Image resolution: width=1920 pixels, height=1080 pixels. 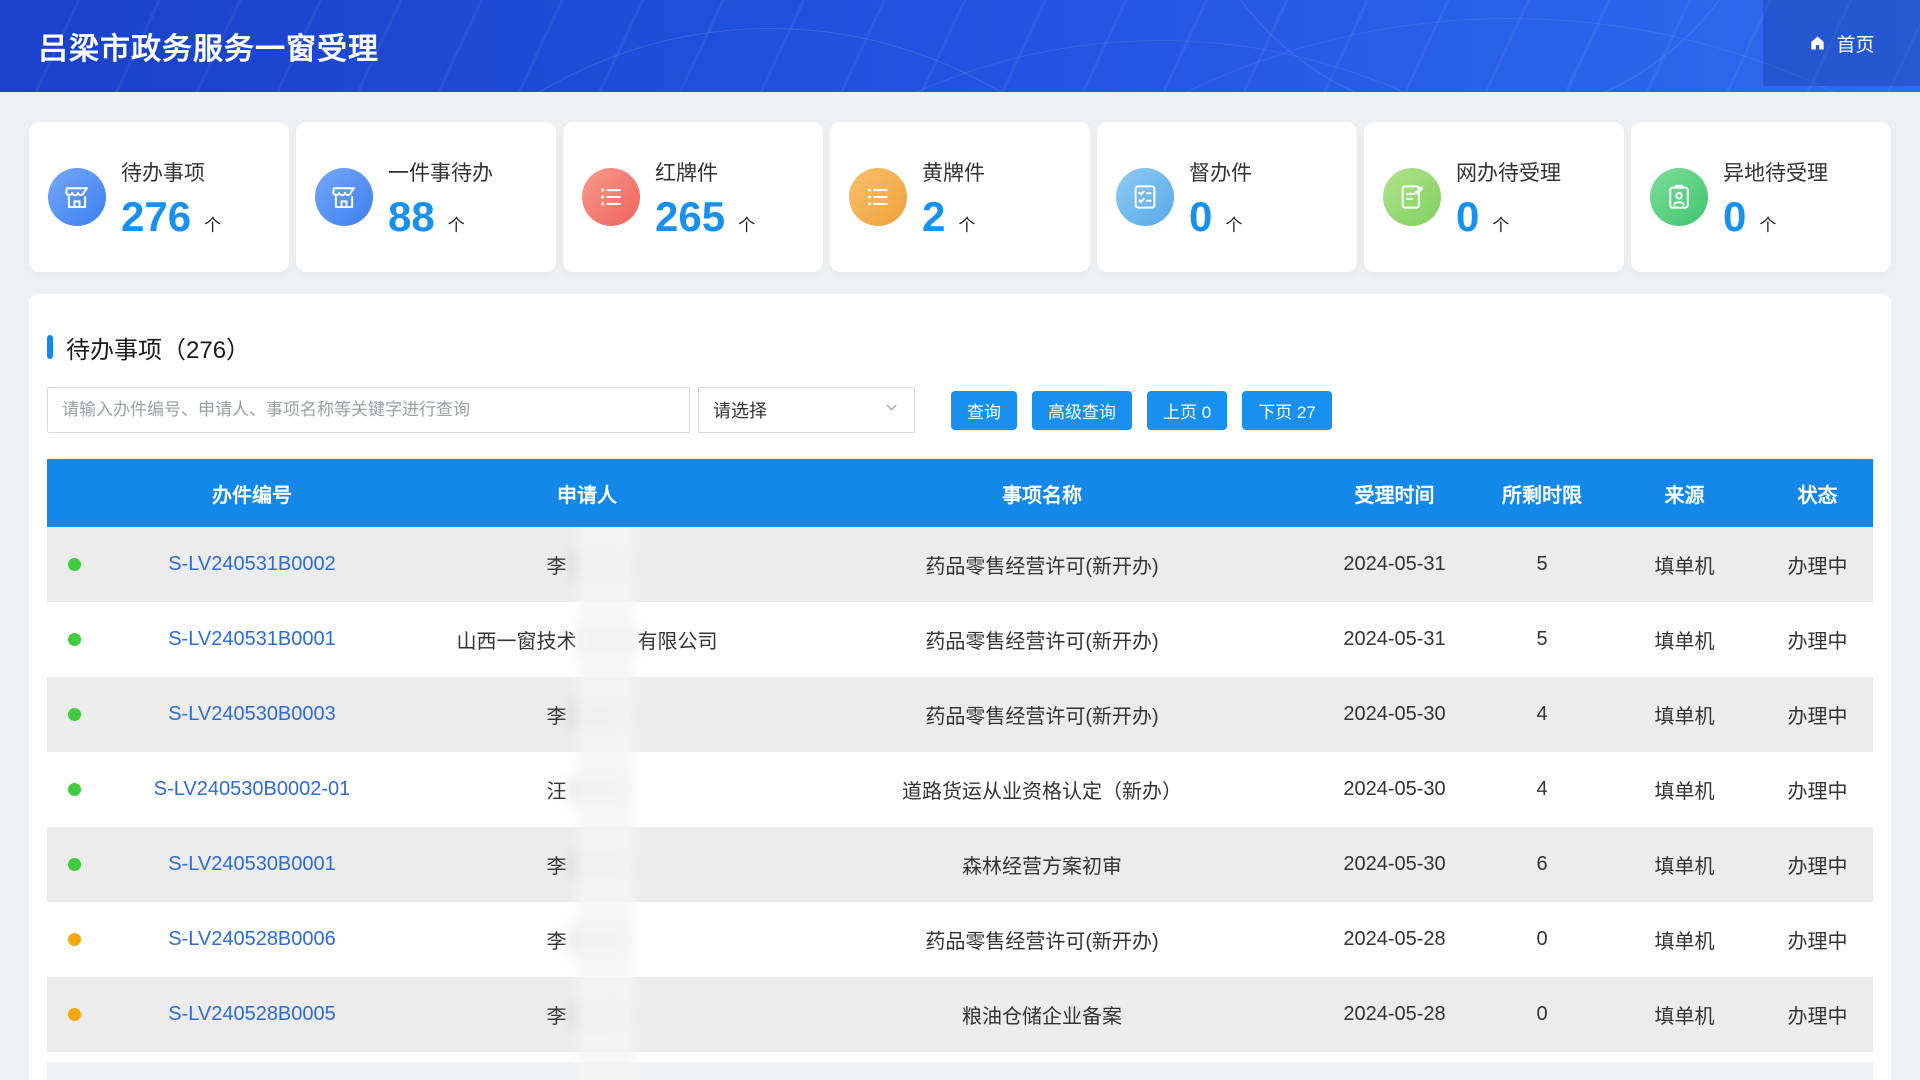 I want to click on stat-card: 红牌件 265 个, so click(x=693, y=197).